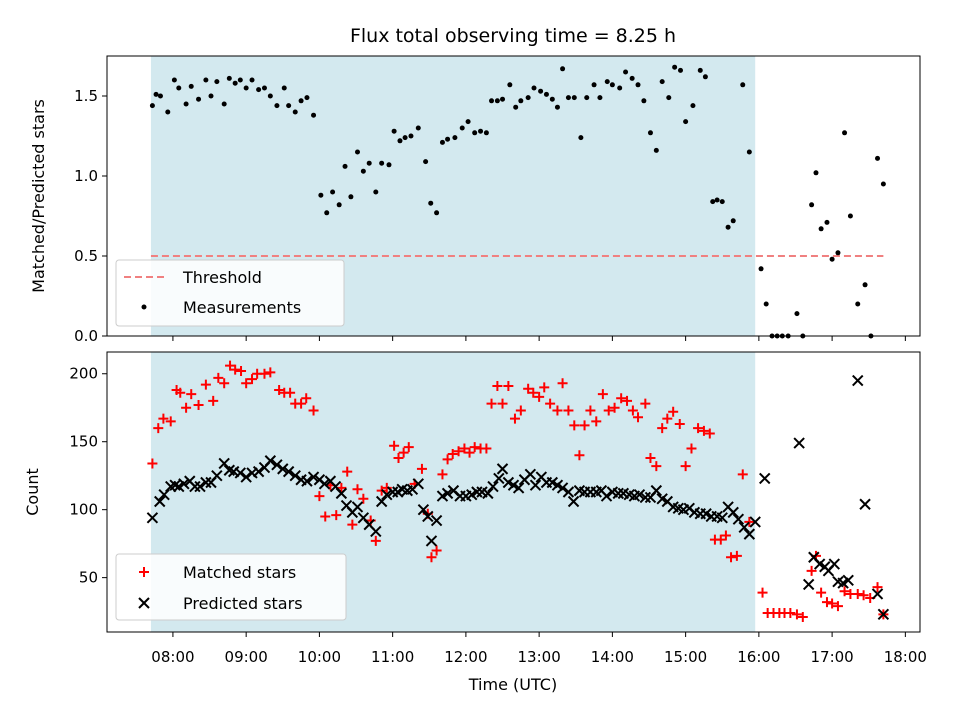  What do you see at coordinates (83, 374) in the screenshot?
I see `bottom-y-tick-label: 200` at bounding box center [83, 374].